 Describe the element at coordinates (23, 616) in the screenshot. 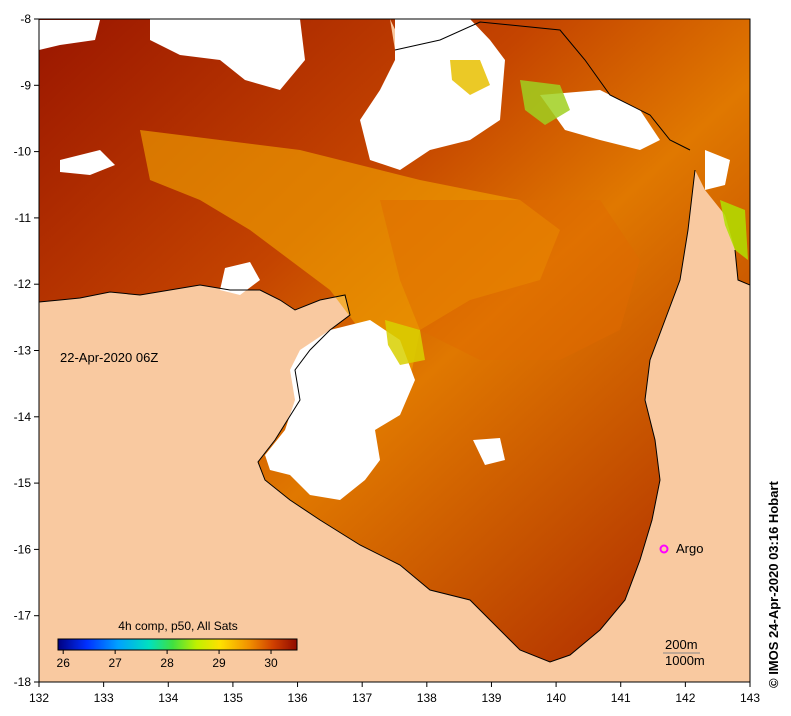

I see `y-tick-label: -17` at that location.